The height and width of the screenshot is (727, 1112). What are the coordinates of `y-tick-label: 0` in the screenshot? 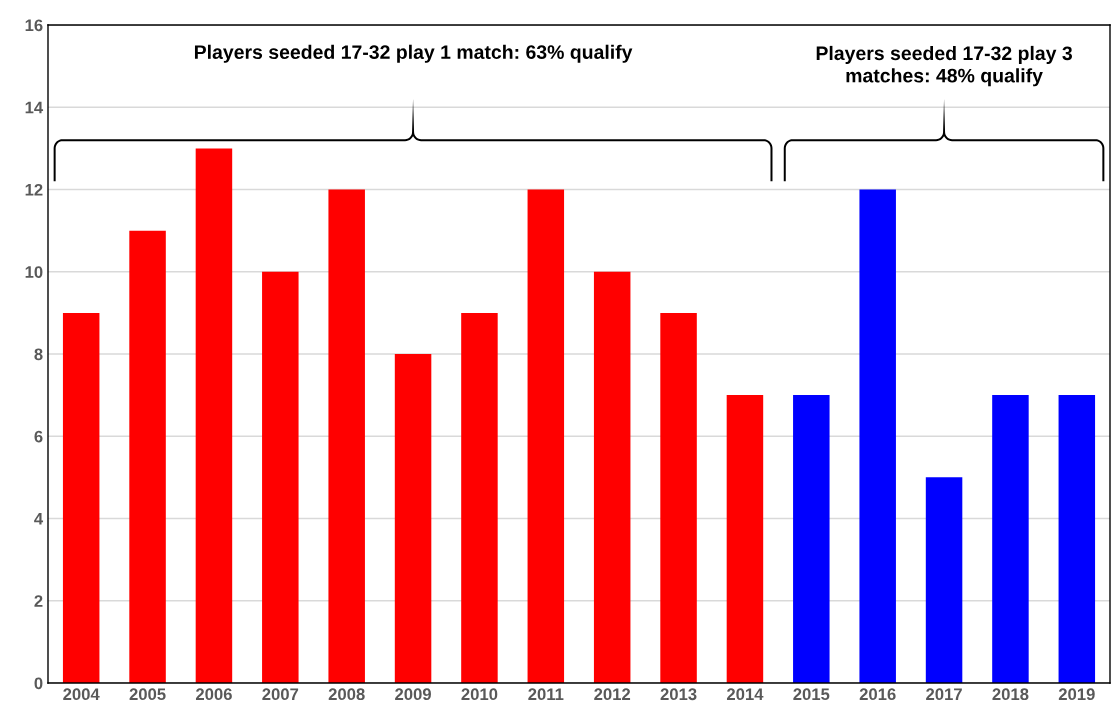 It's located at (38, 683).